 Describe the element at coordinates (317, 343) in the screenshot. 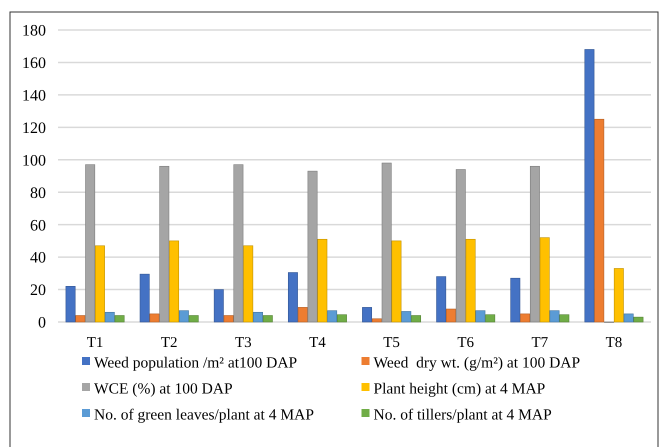

I see `x-tick-label: T4` at that location.